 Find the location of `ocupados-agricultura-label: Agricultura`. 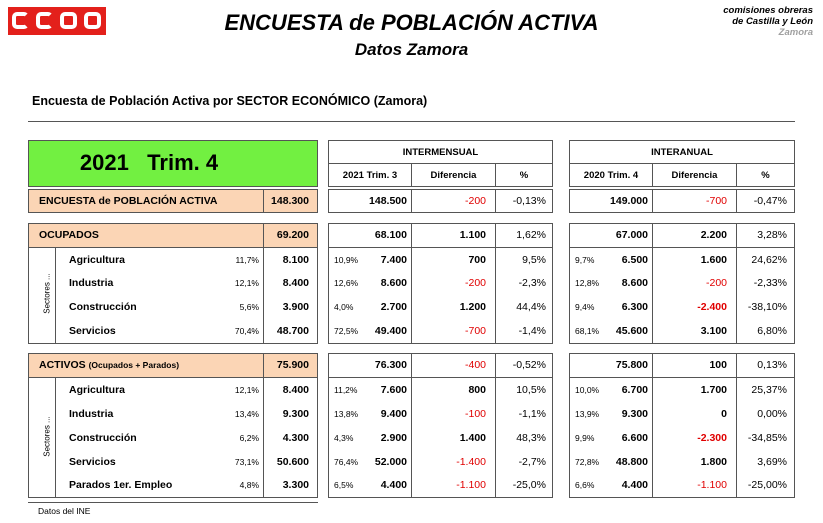

ocupados-agricultura-label: Agricultura is located at coordinates (97, 260).